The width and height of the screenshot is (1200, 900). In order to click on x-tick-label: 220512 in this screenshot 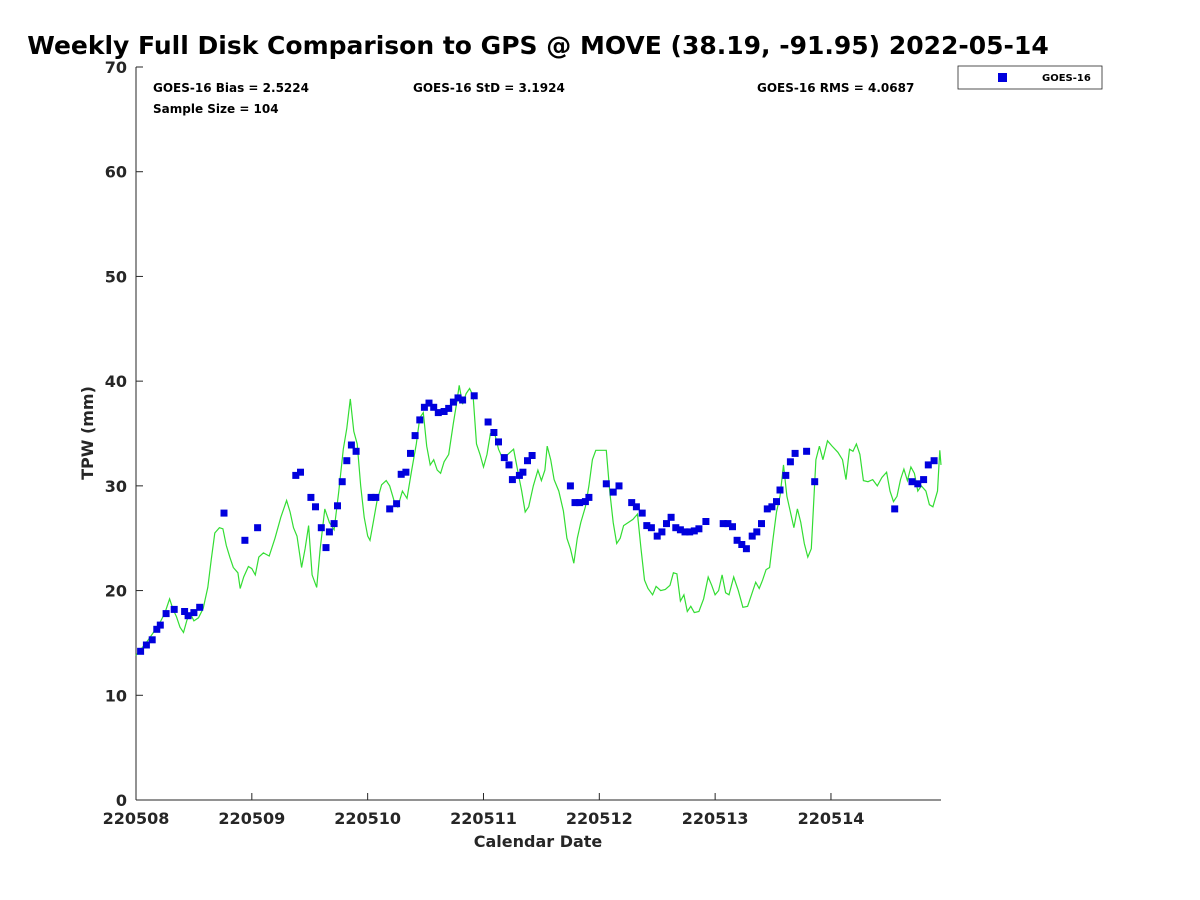, I will do `click(599, 818)`.